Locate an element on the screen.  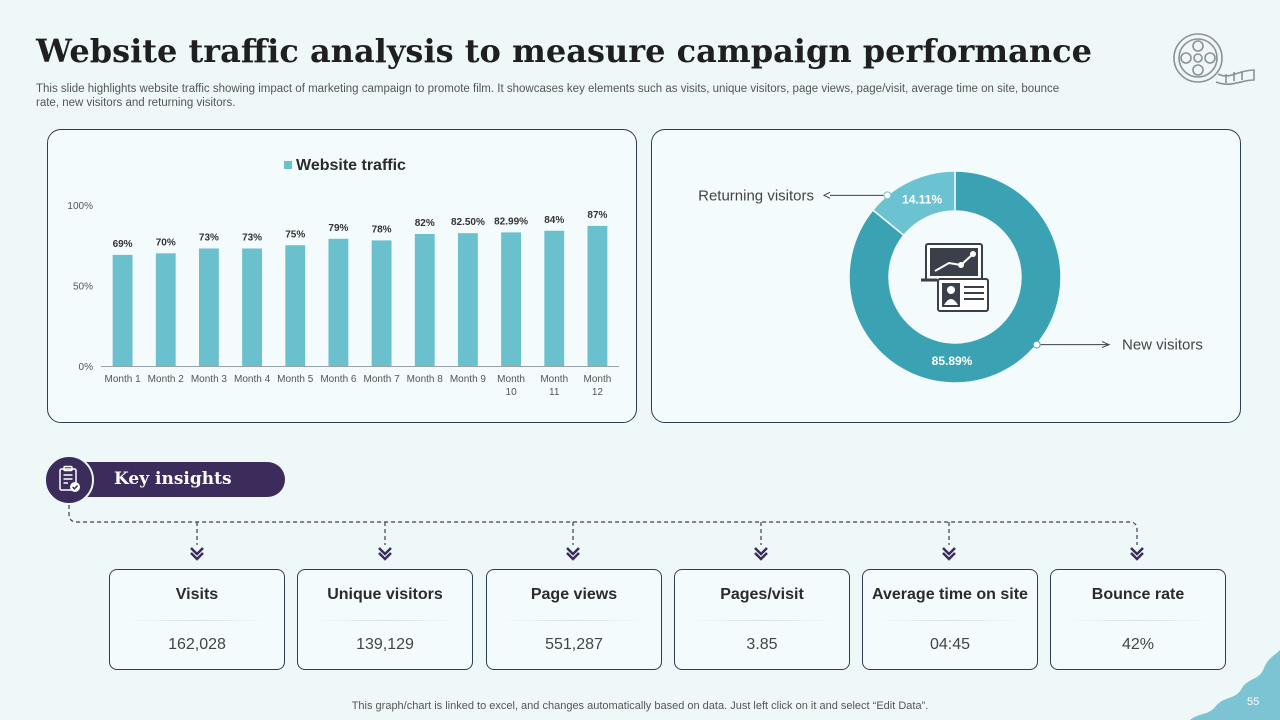
analytics-profile-icon is located at coordinates (955, 277).